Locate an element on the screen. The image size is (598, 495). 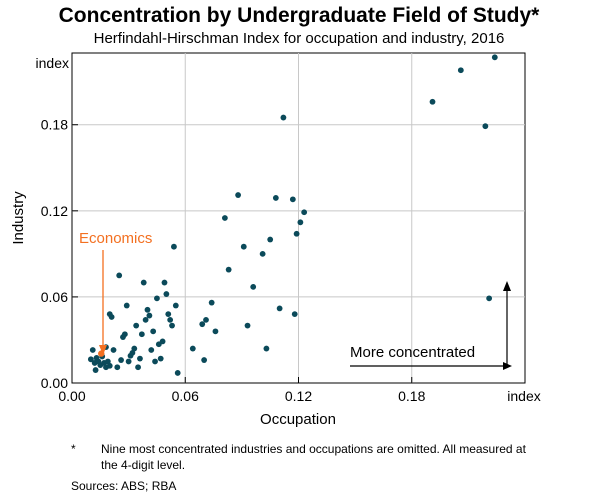
y-tick-label: 0.18 is located at coordinates (54, 125).